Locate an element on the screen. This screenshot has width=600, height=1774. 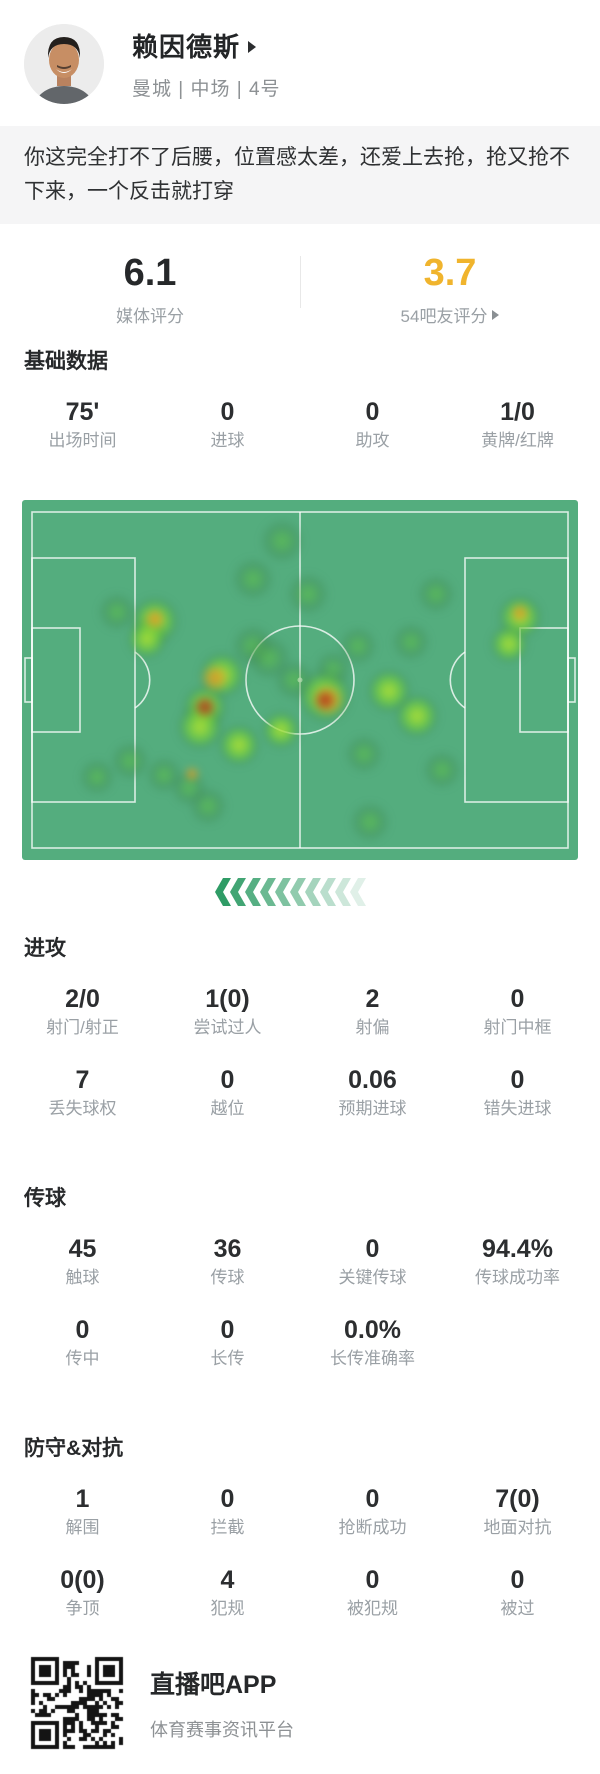
player-avatar is located at coordinates (64, 64).